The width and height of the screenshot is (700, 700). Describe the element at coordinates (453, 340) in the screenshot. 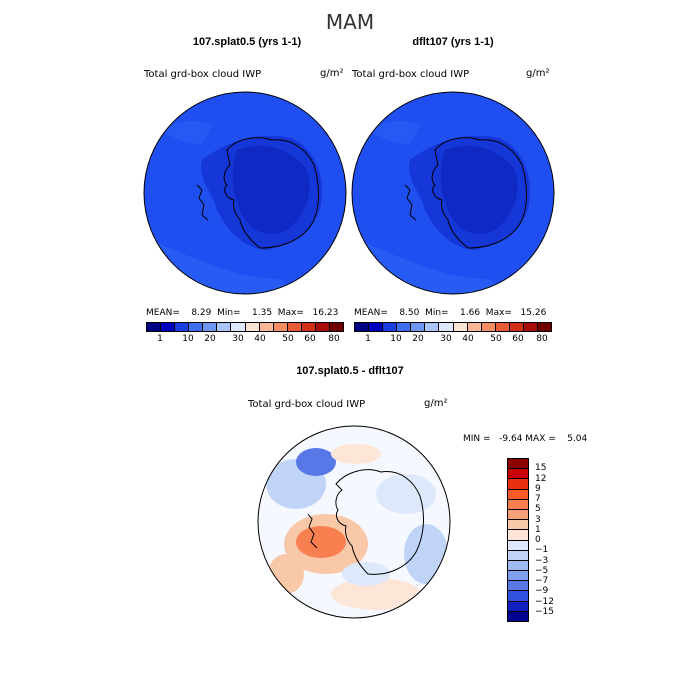

I see `right-colorbar-labels: 1 10 20 30 40 50 60 80` at that location.